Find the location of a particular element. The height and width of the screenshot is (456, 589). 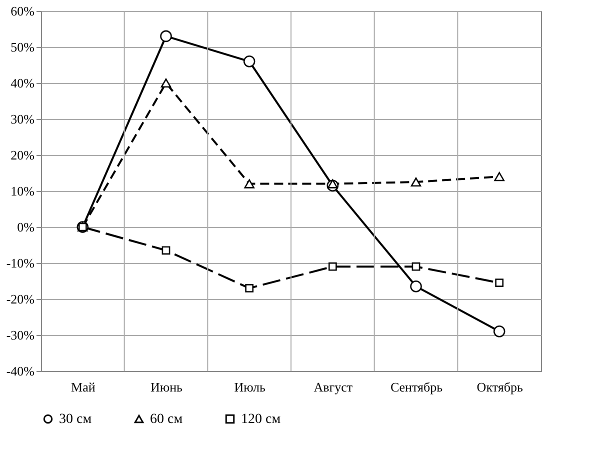

y-tick-label: 60% is located at coordinates (22, 11).